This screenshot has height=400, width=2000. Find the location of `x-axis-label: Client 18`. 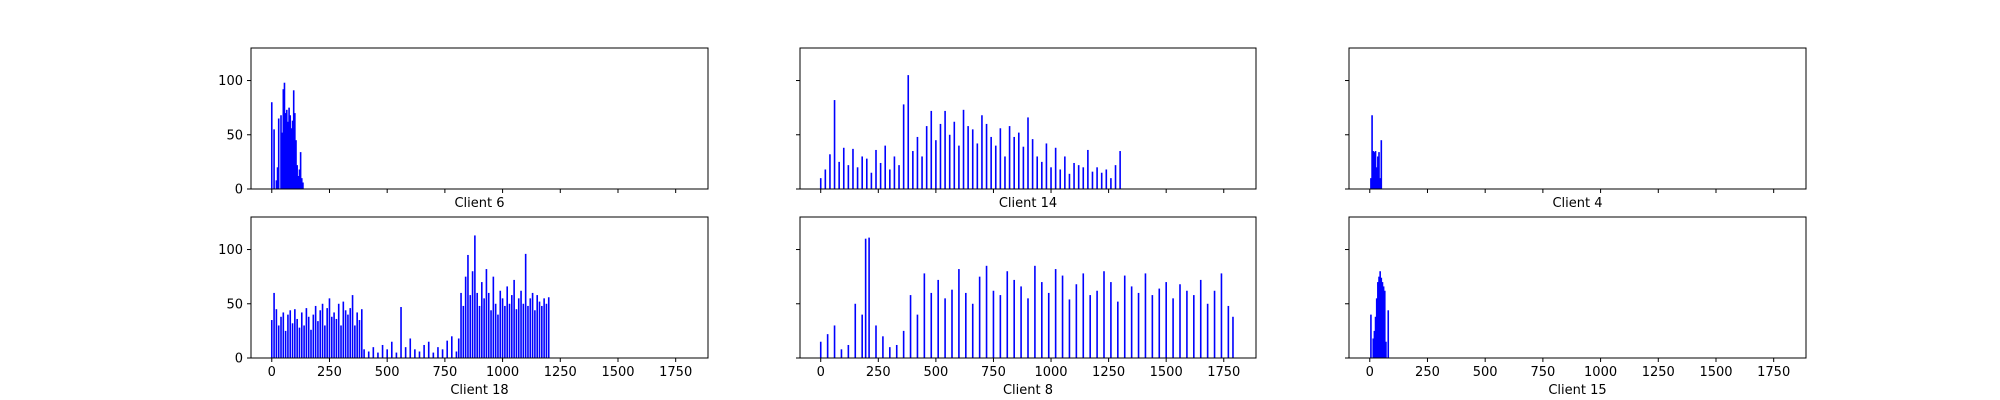

x-axis-label: Client 18 is located at coordinates (479, 390).